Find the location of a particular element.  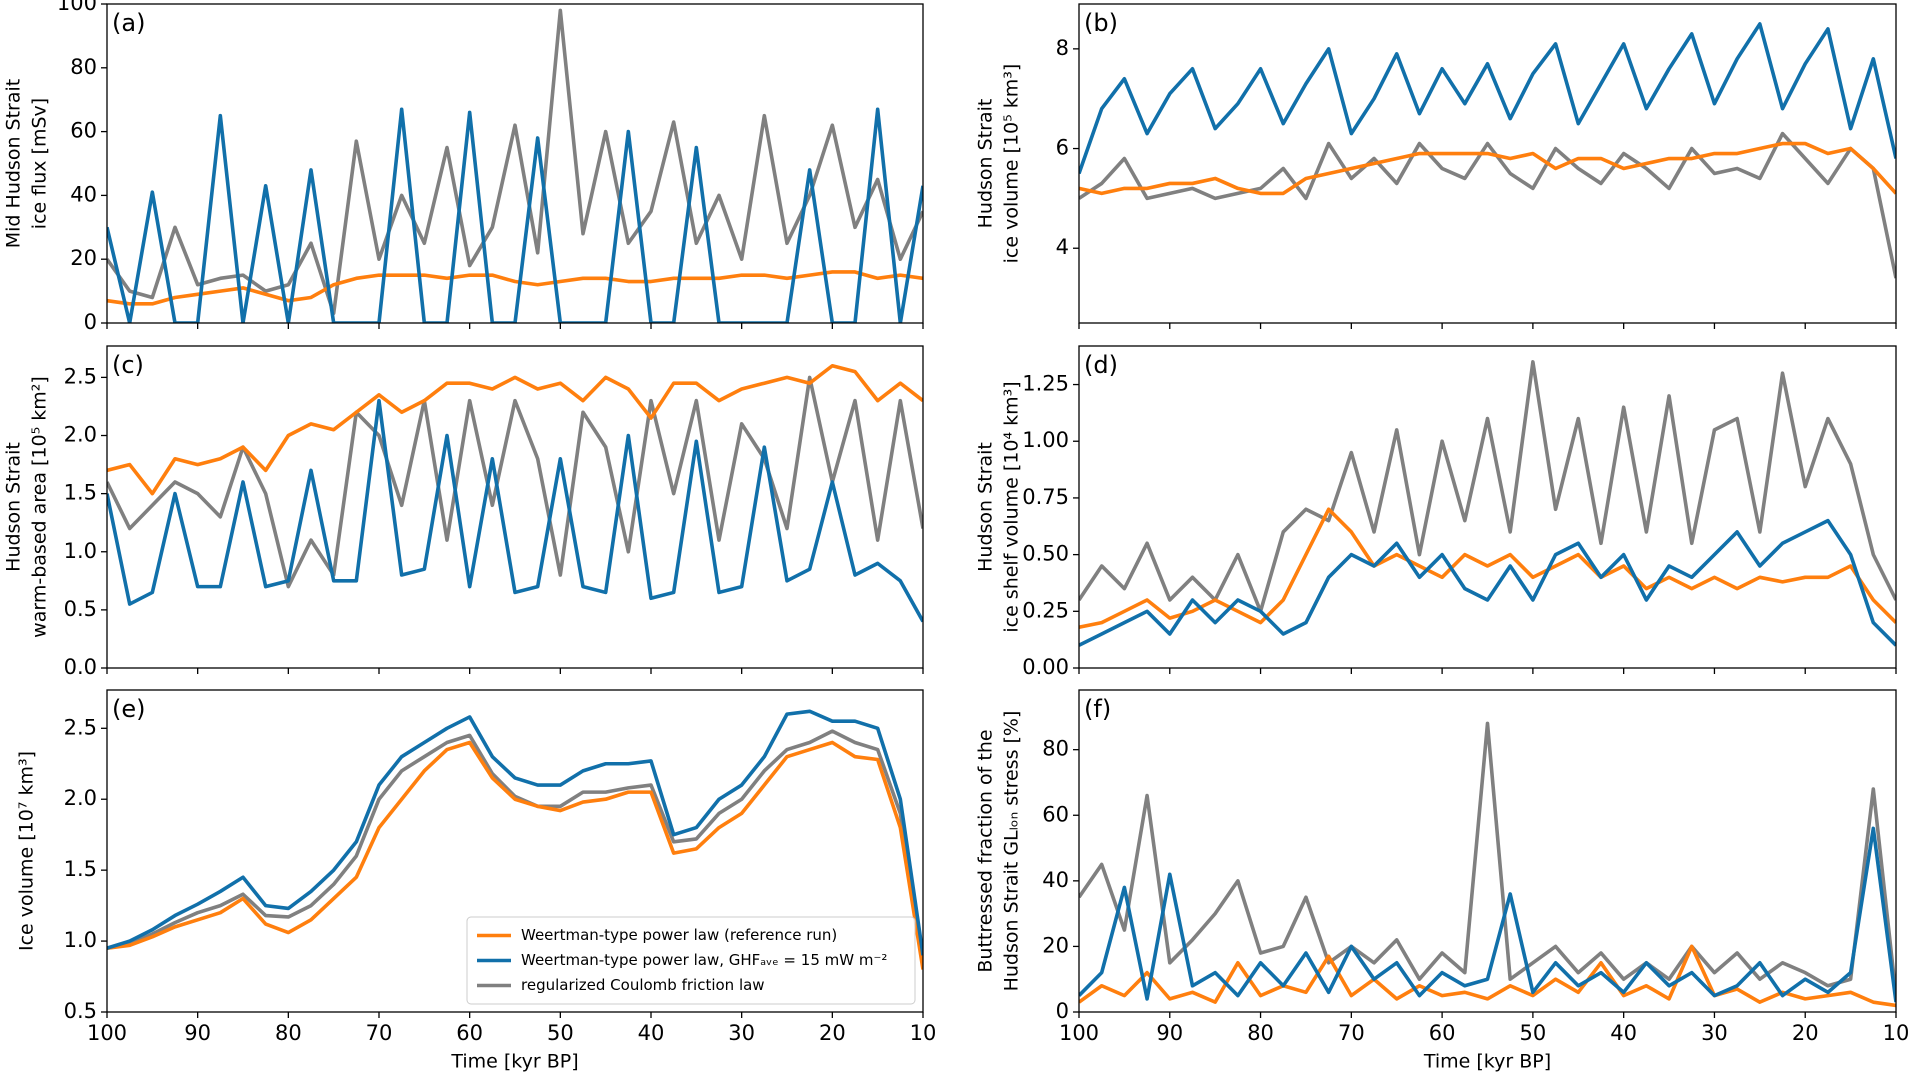

y-tick-label: 0.25 is located at coordinates (1045, 610).